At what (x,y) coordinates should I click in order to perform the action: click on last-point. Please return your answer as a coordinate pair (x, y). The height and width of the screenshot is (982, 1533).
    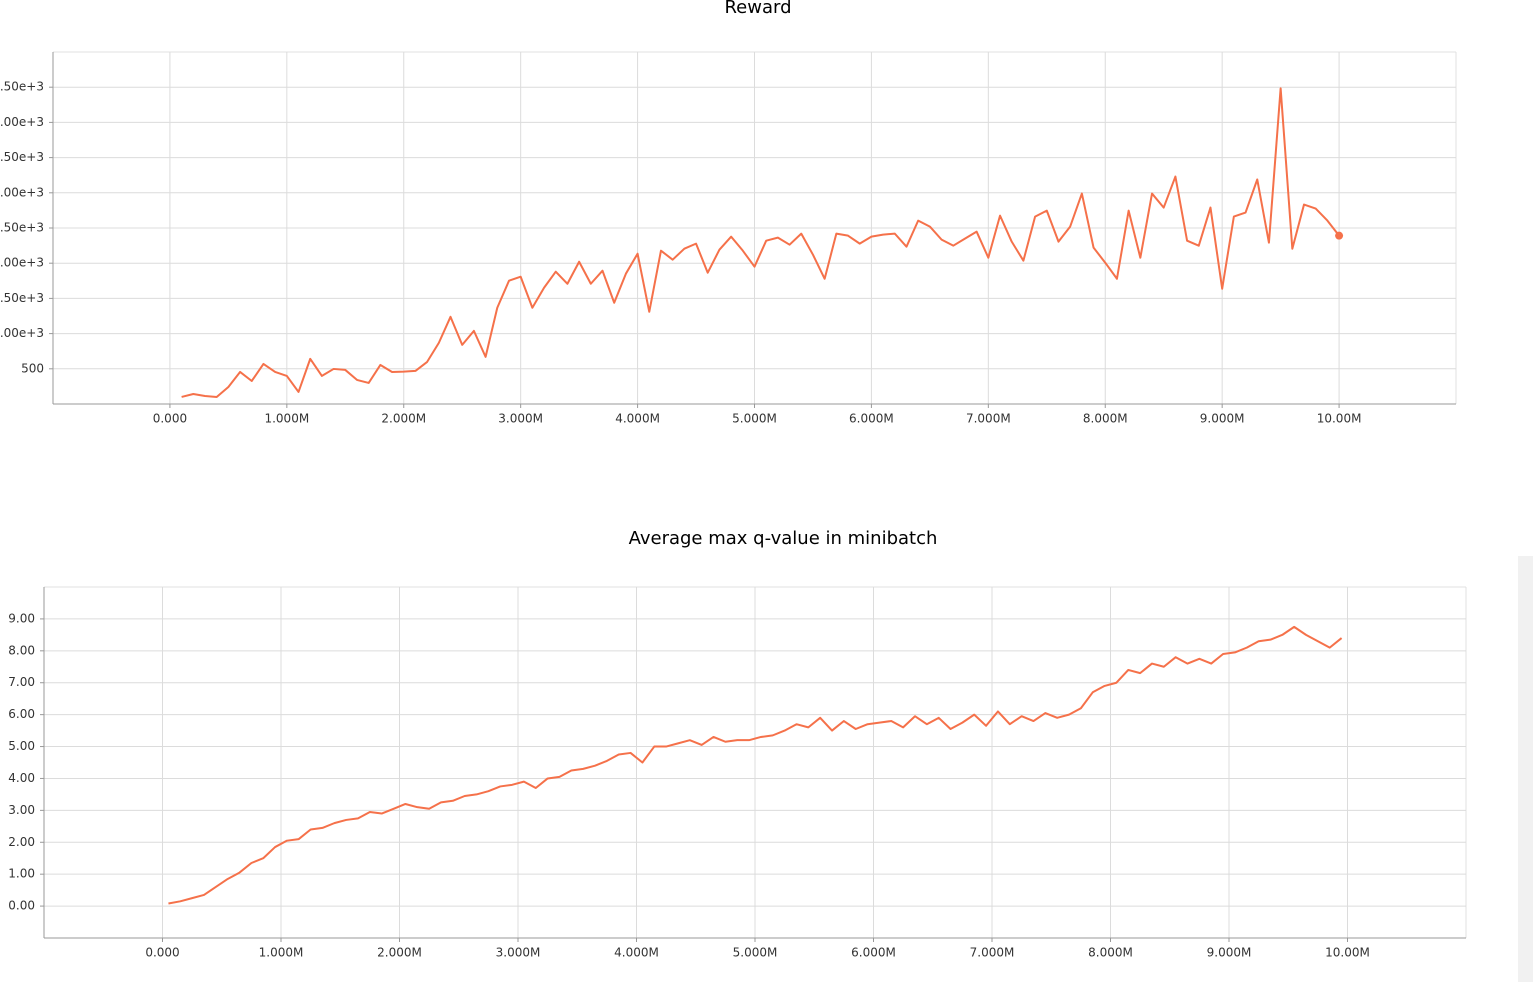
    Looking at the image, I should click on (1339, 235).